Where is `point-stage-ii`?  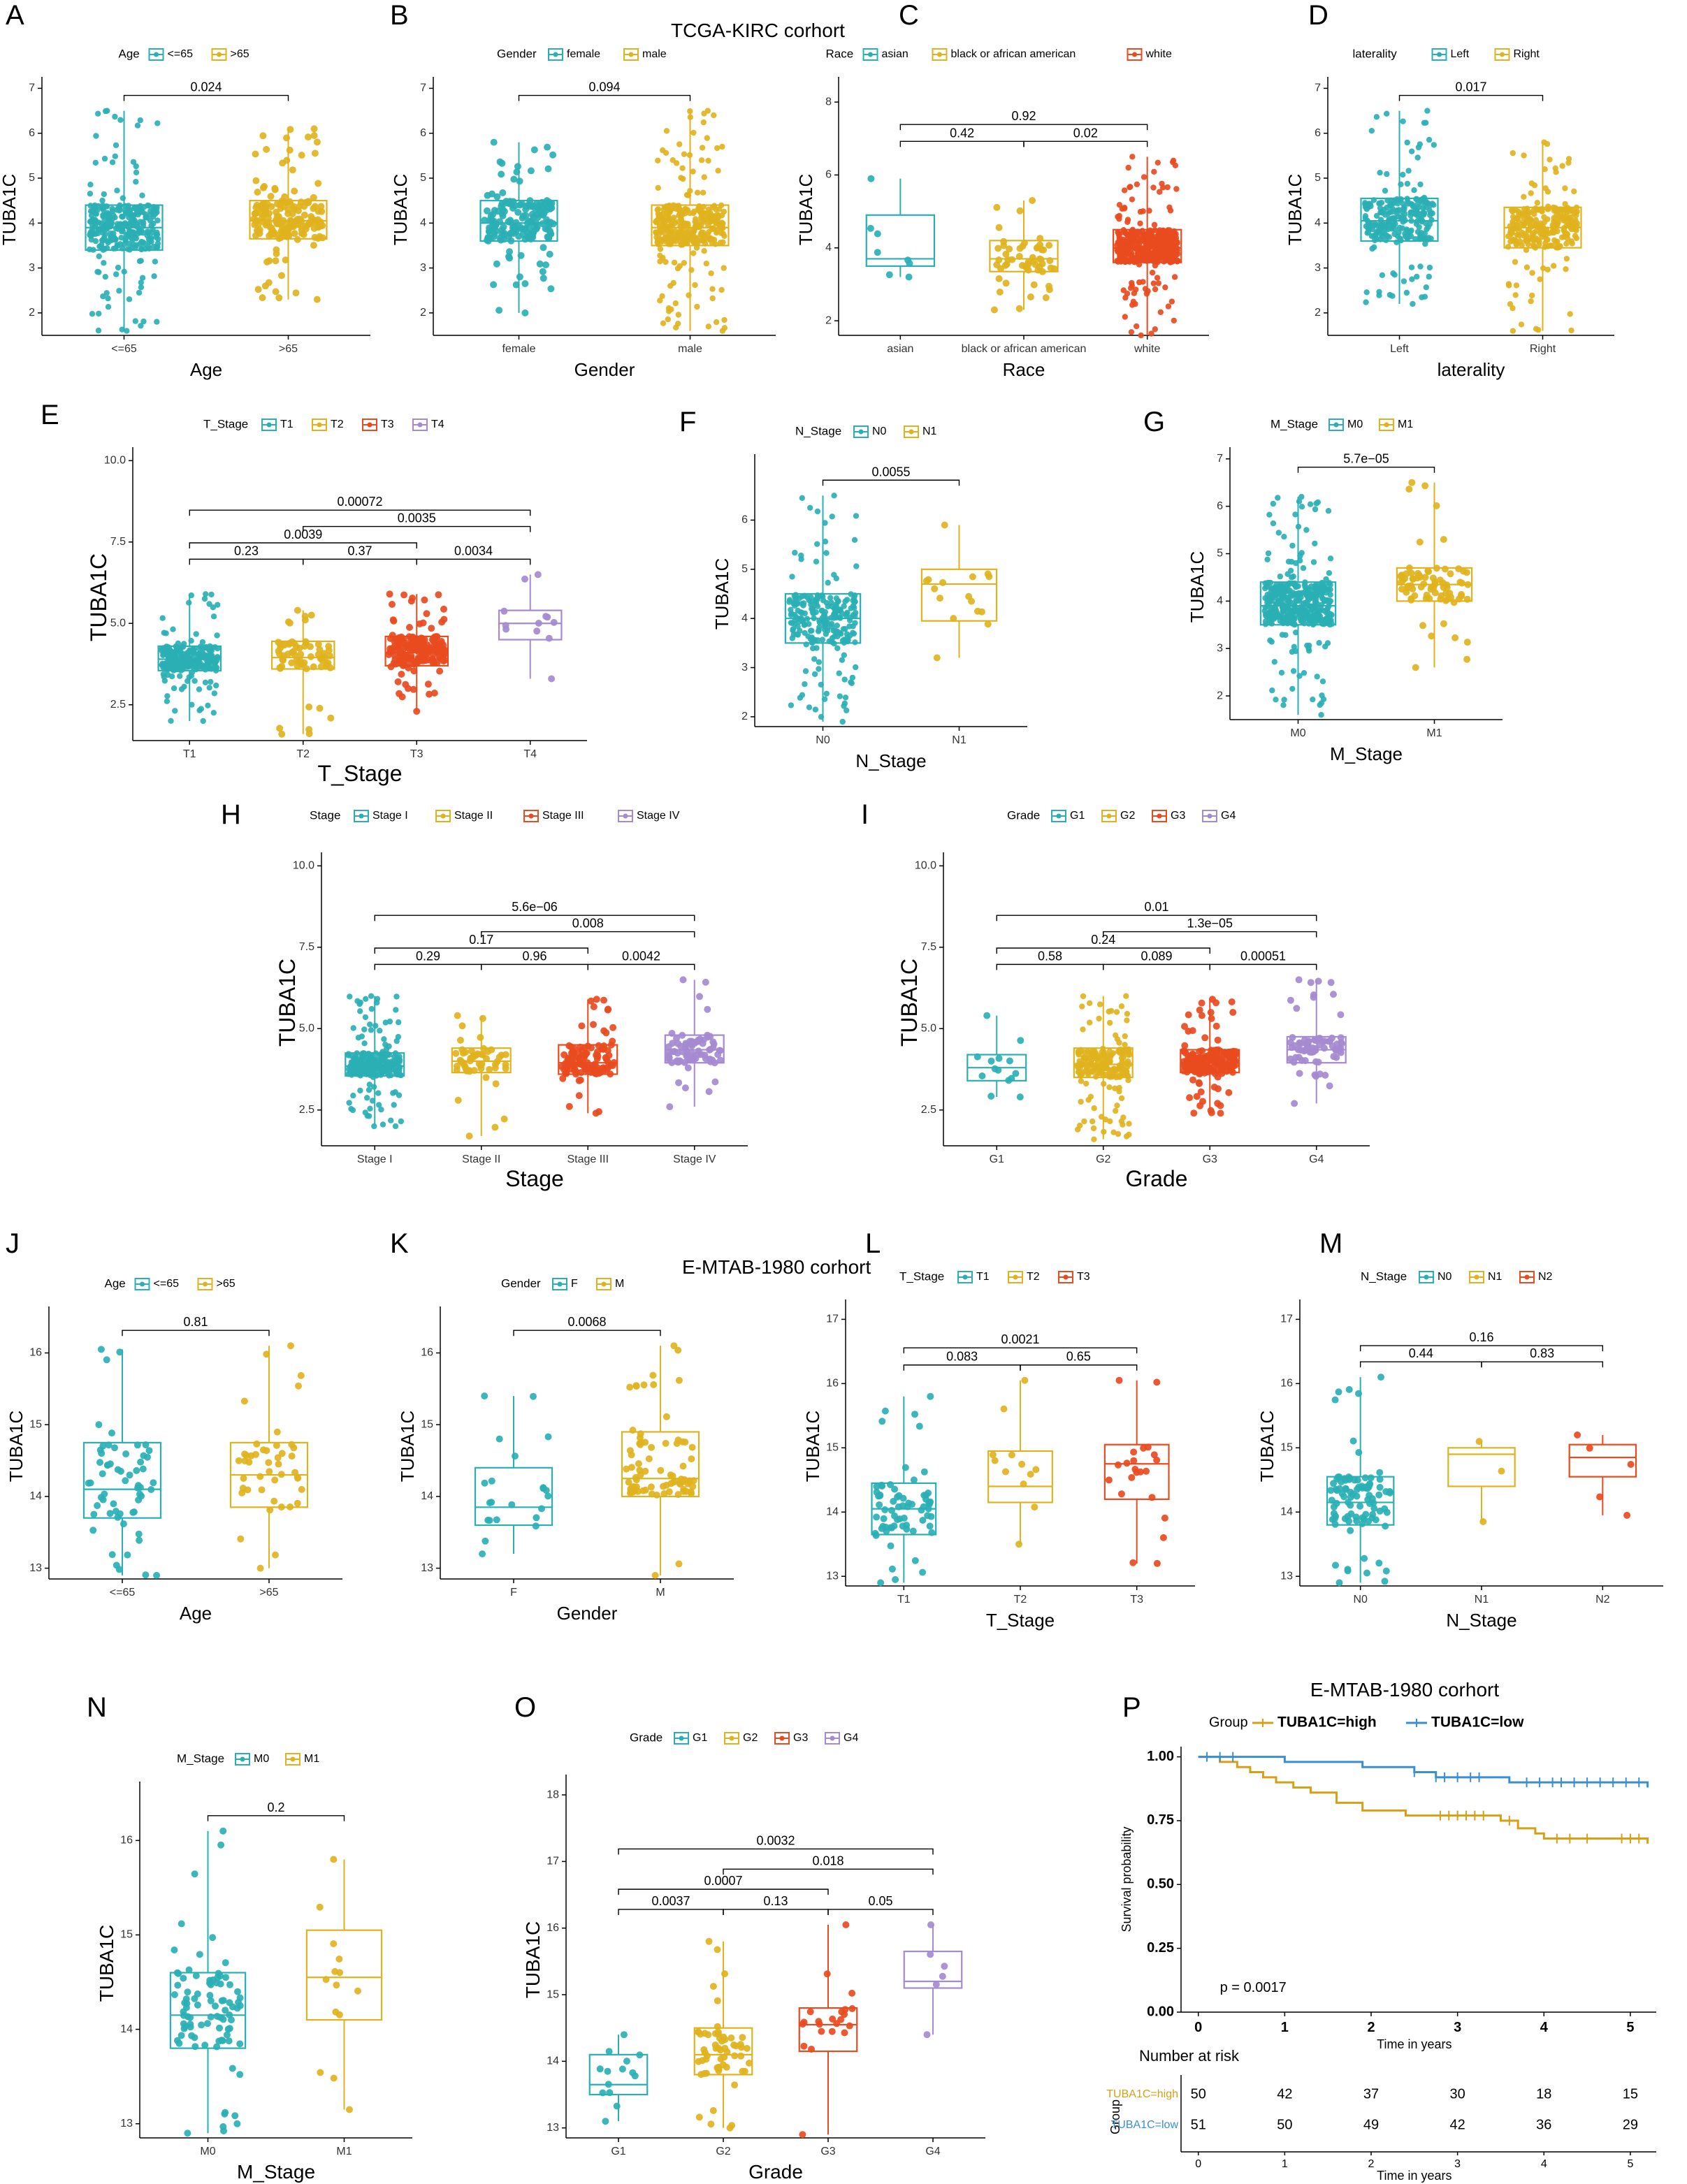 point-stage-ii is located at coordinates (499, 1057).